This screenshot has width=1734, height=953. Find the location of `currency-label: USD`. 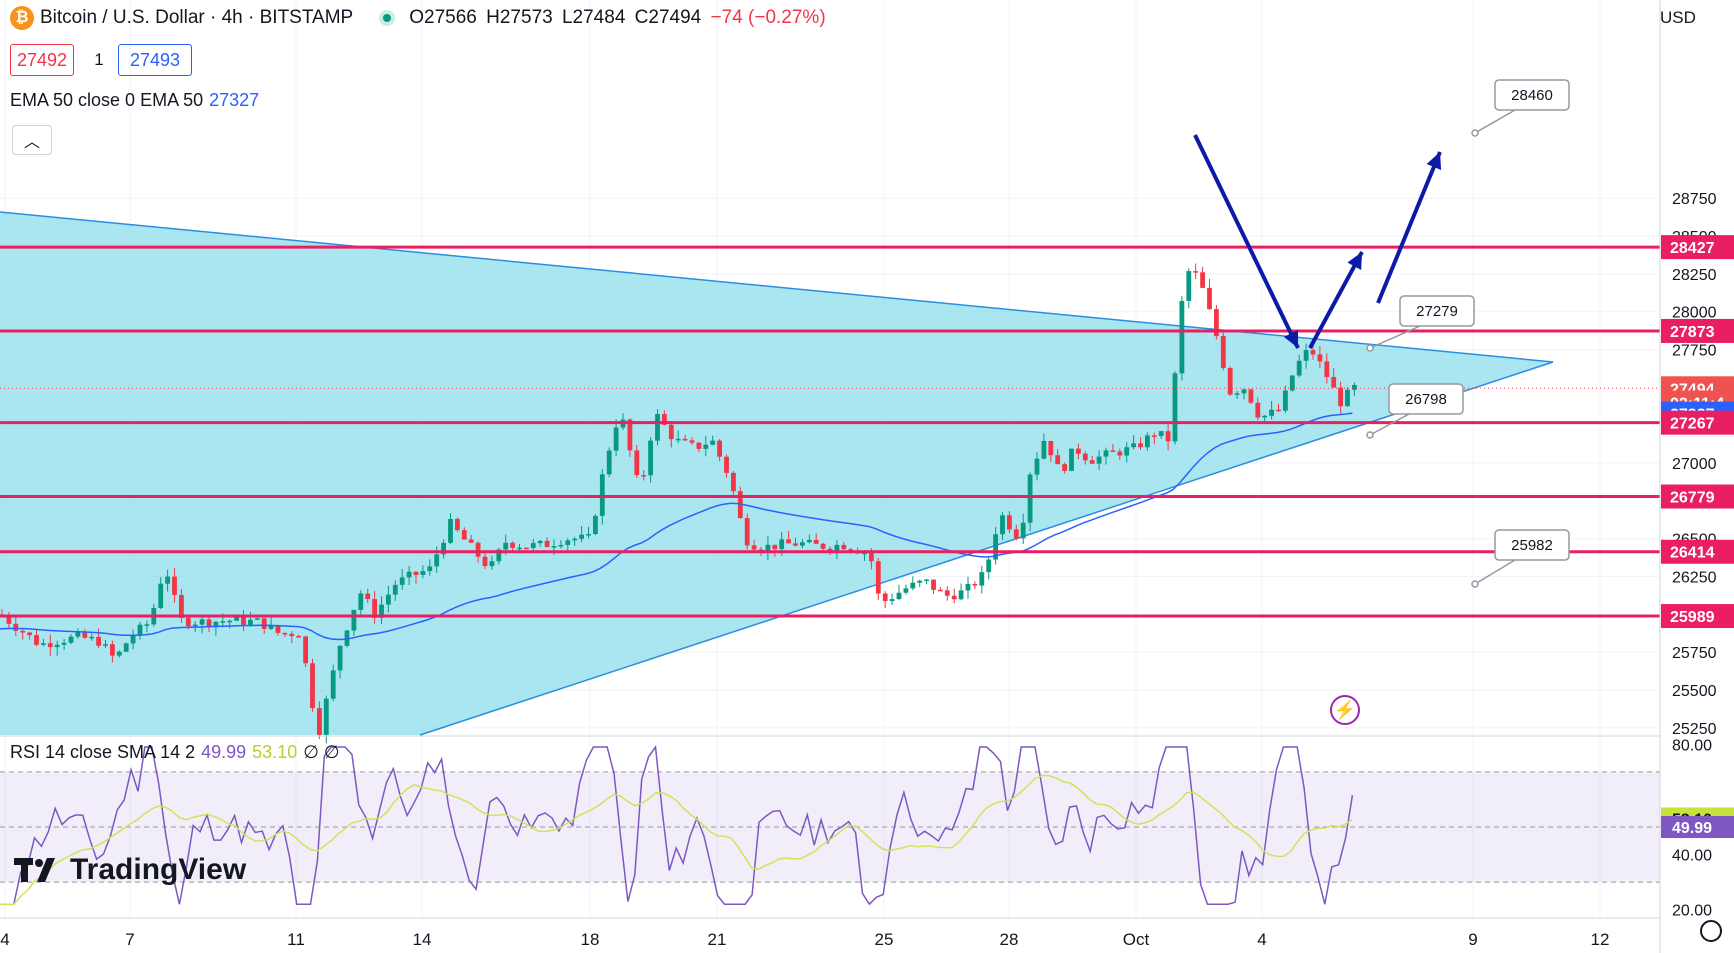

currency-label: USD is located at coordinates (1678, 17).